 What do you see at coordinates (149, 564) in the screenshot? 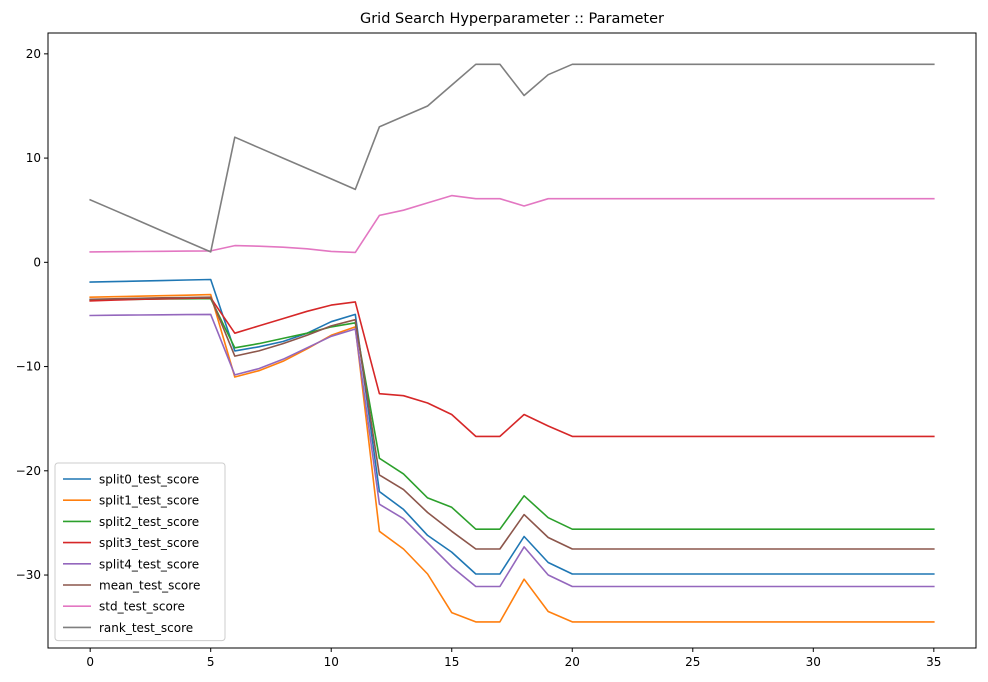
I see `legend-entry: split4_test_score` at bounding box center [149, 564].